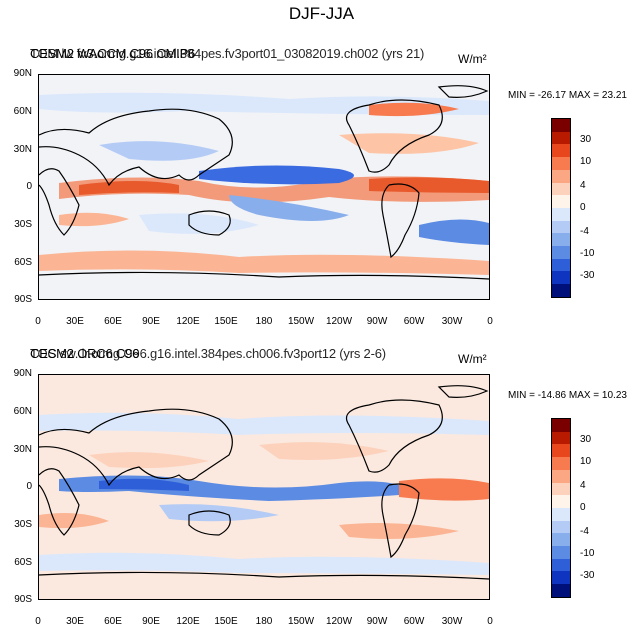 This screenshot has height=644, width=643. What do you see at coordinates (567, 395) in the screenshot?
I see `min-max-readout: MIN = -14.86 MAX = 10.23` at bounding box center [567, 395].